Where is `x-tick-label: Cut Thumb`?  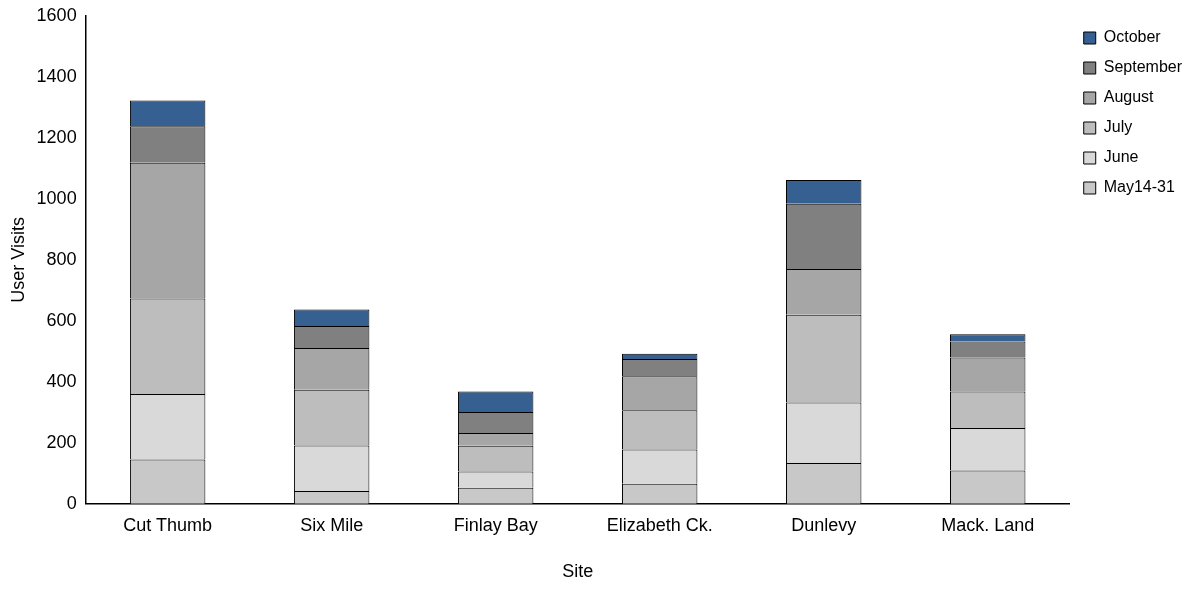 x-tick-label: Cut Thumb is located at coordinates (168, 524).